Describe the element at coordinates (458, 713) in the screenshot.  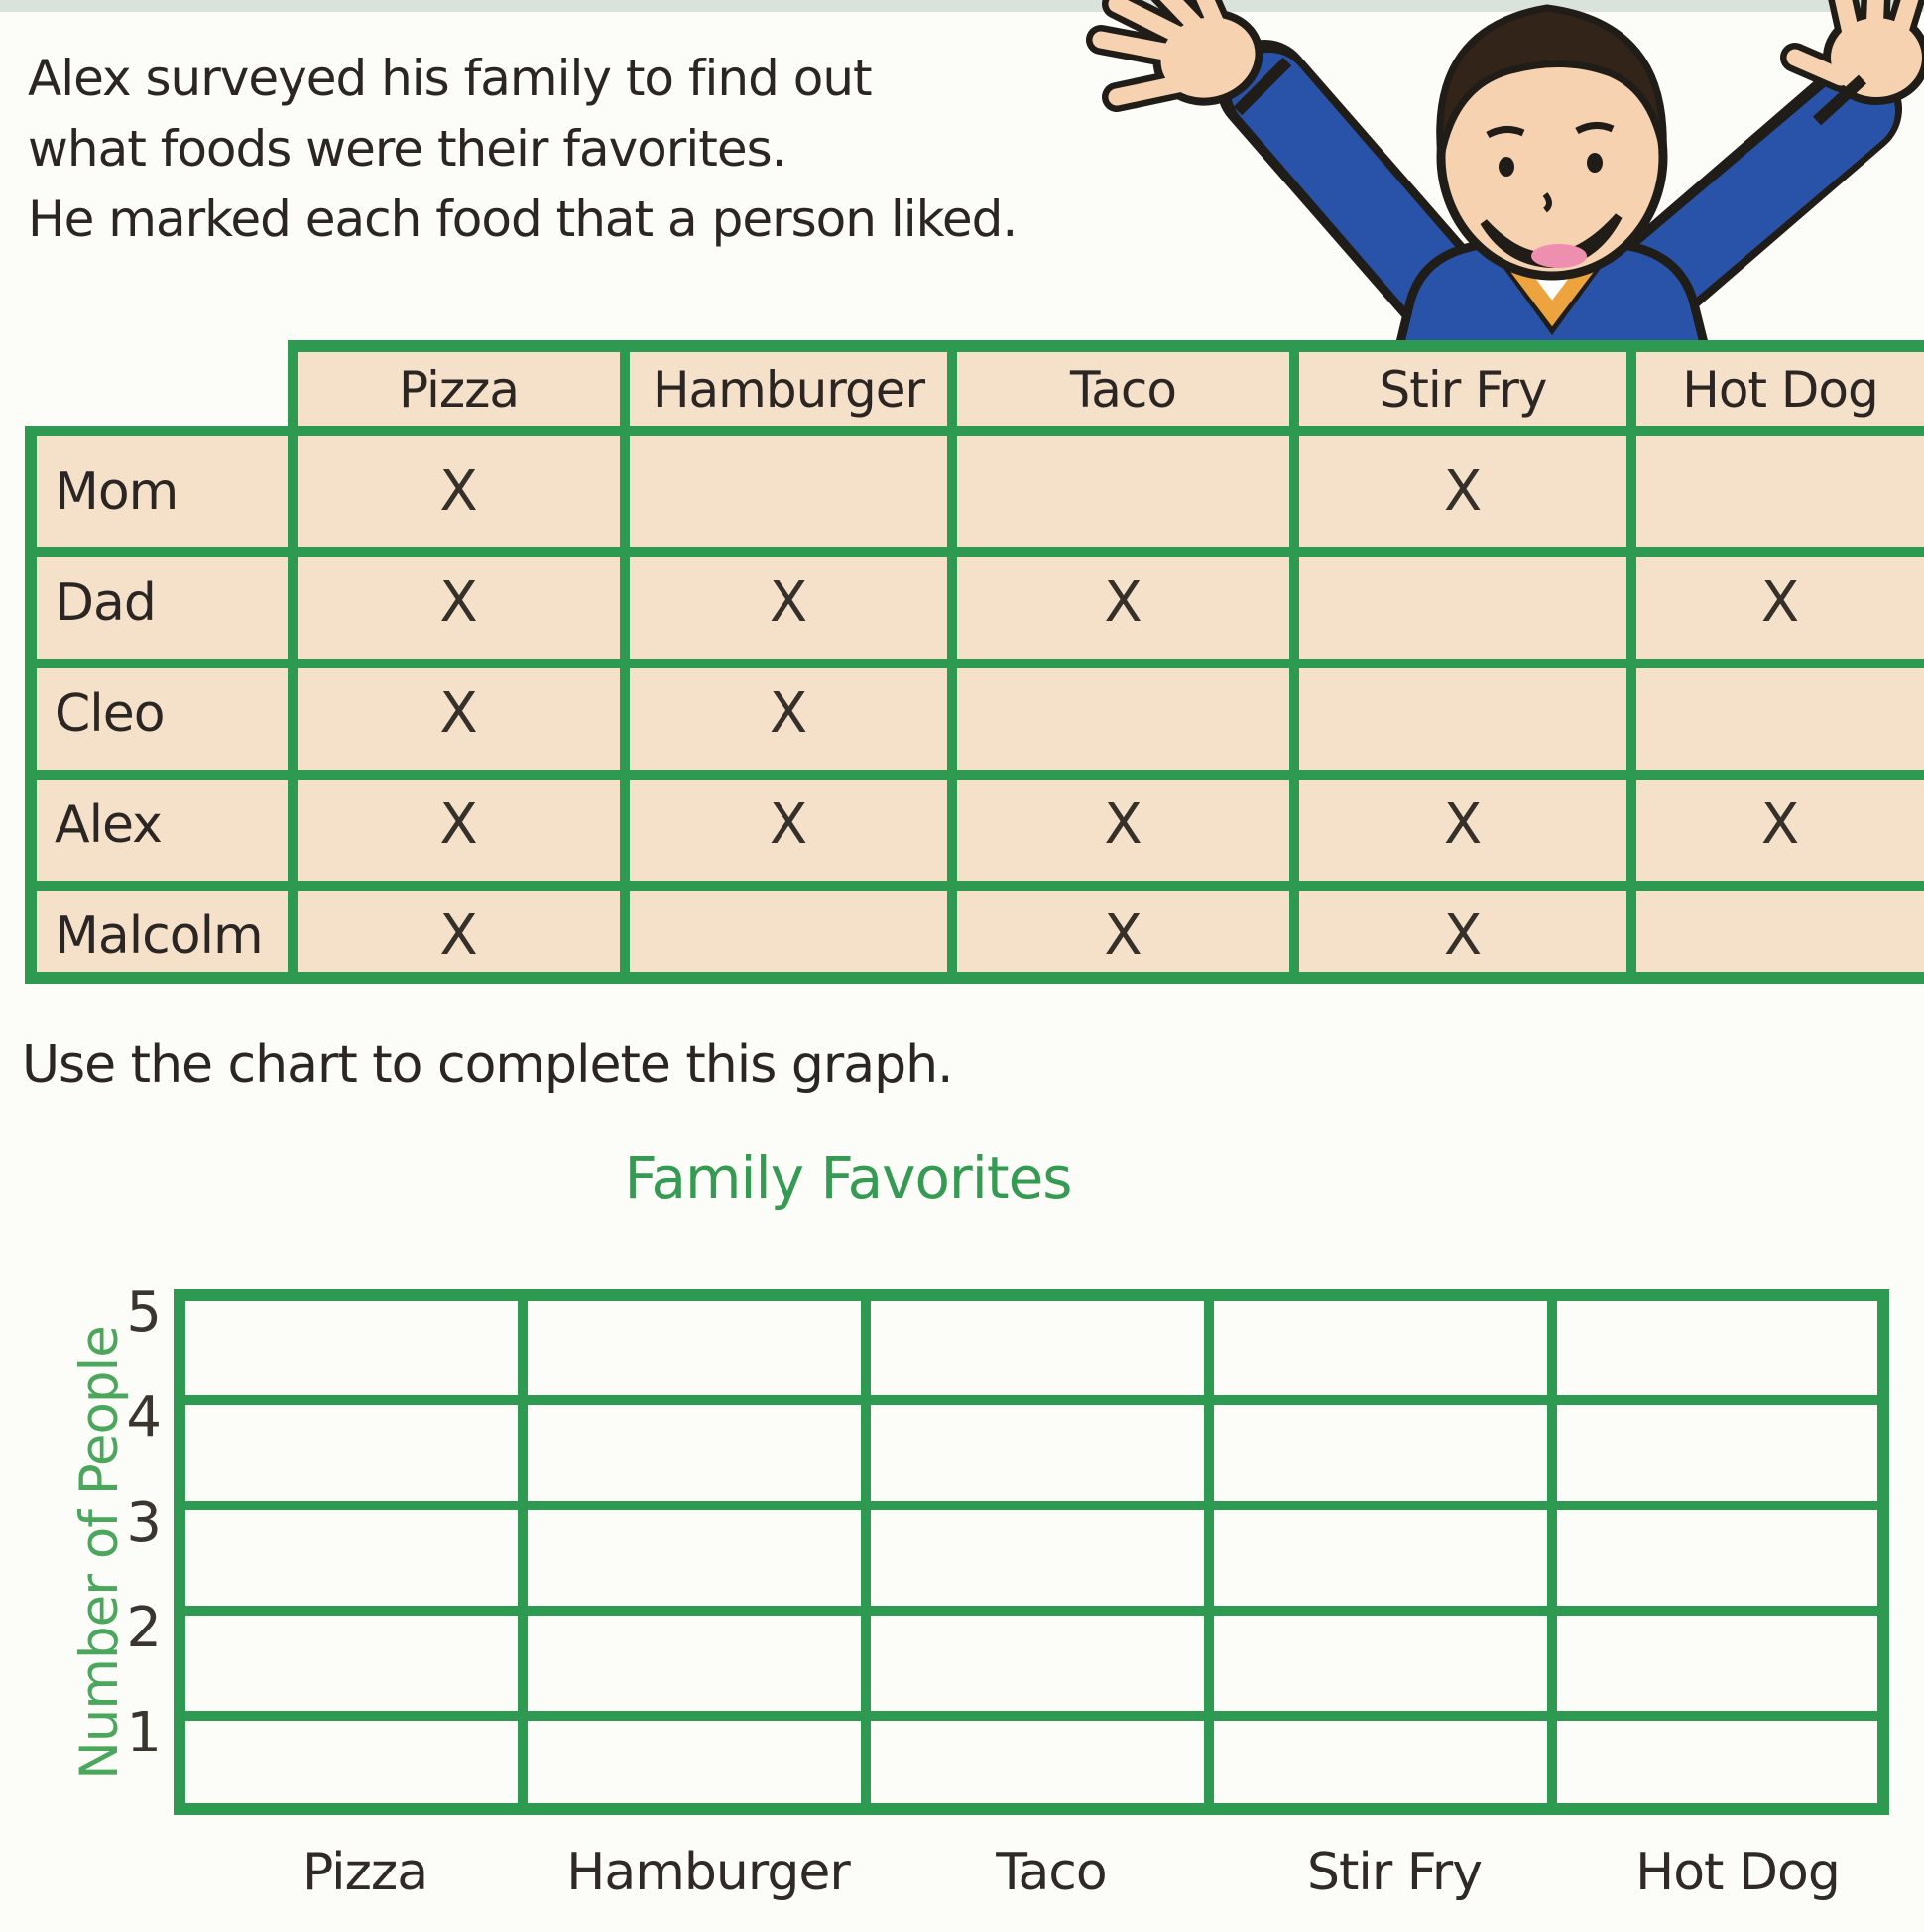
I see `table-mark-cleo-pizza: X` at that location.